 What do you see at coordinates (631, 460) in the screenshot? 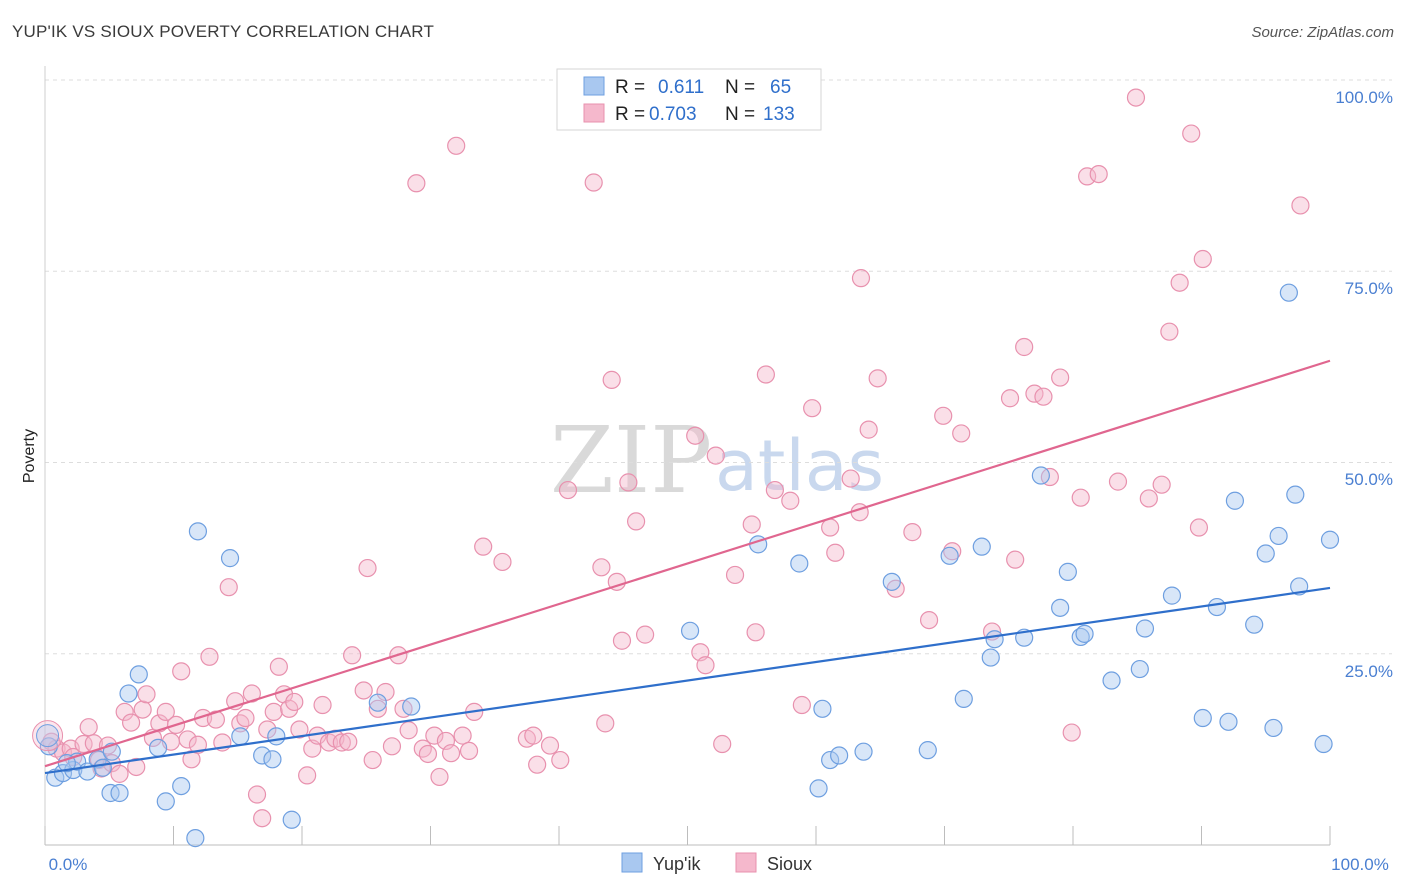
I see `watermark-zip: ZIP` at bounding box center [631, 460].